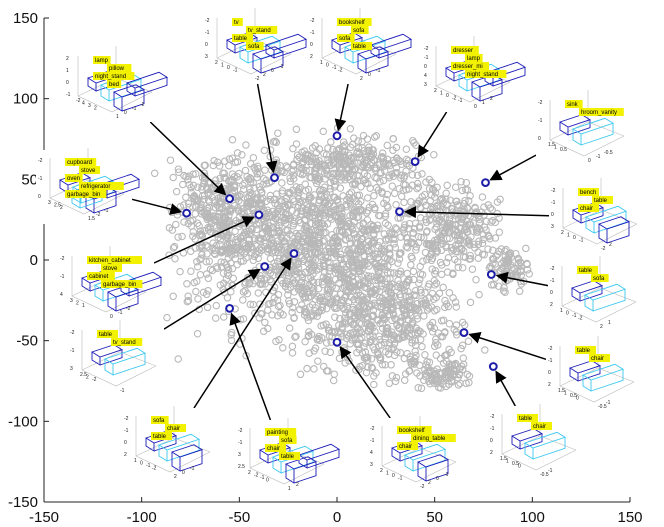 This screenshot has width=664, height=527. I want to click on x-tick-label: 0, so click(337, 517).